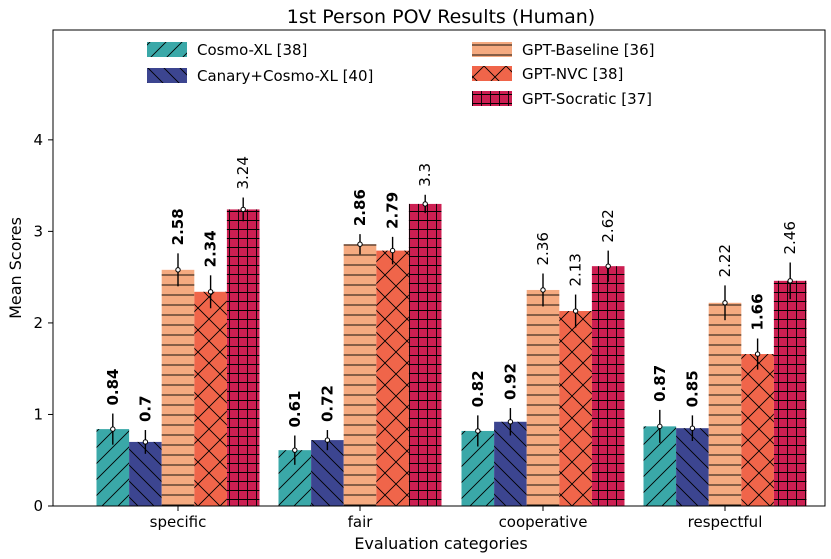 The image size is (831, 559). I want to click on bar-hatch-gpt-socratic-37-specific, so click(243, 357).